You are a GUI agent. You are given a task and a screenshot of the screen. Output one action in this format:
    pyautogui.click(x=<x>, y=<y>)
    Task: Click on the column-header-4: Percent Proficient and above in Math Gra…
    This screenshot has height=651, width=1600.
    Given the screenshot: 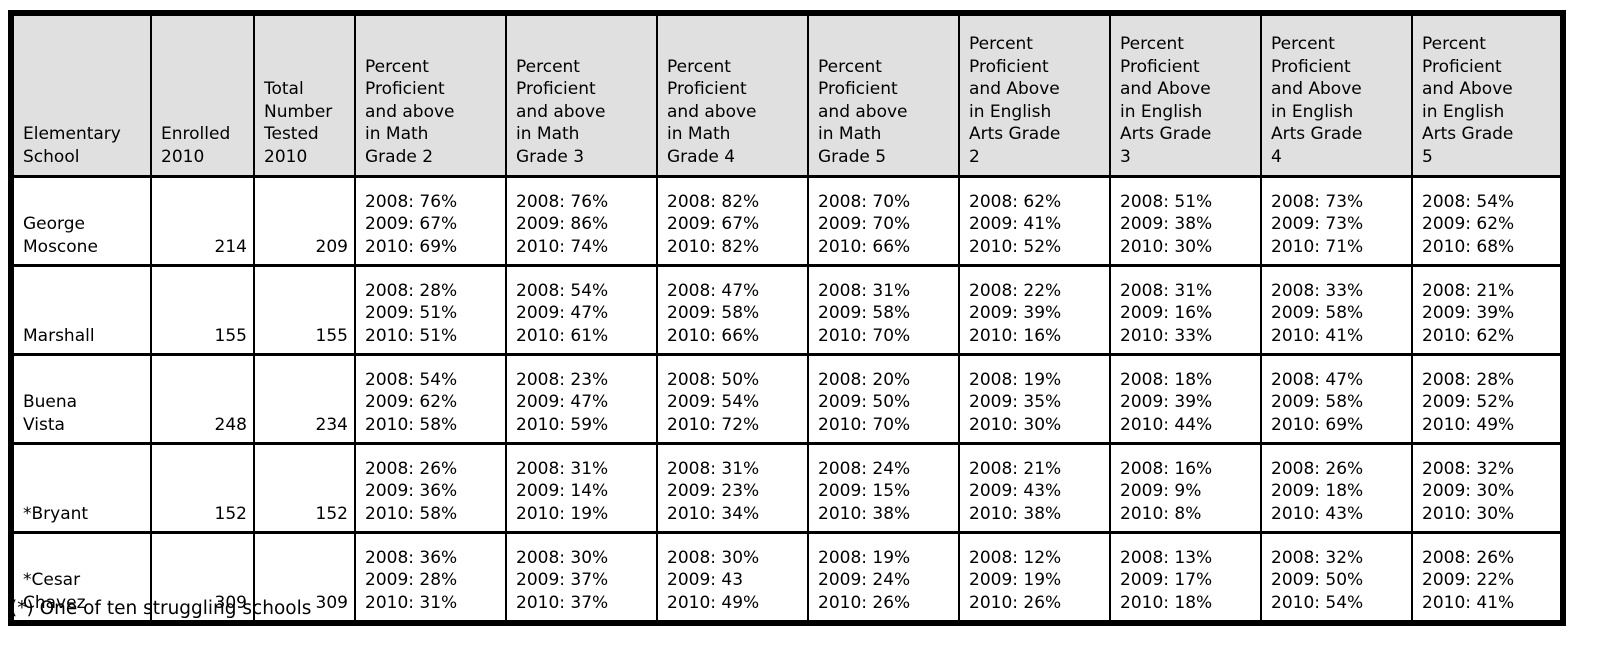 What is the action you would take?
    pyautogui.click(x=581, y=95)
    